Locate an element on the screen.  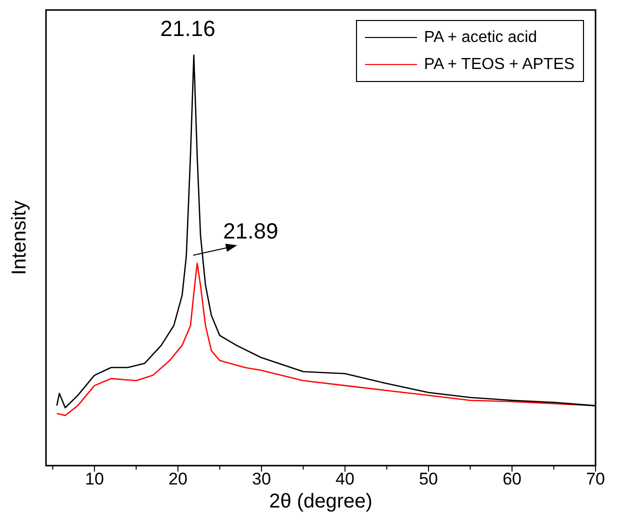
y-axis-title: Intensity is located at coordinates (19, 238).